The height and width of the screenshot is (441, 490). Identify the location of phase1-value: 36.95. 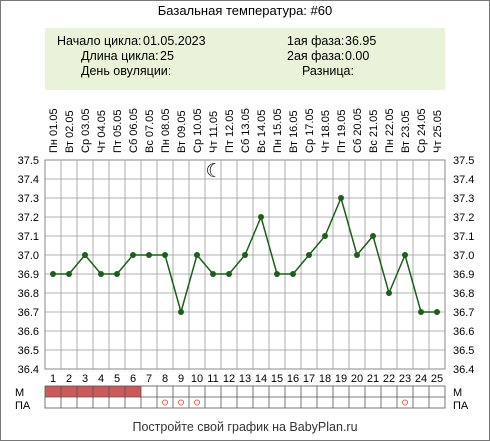
(361, 41).